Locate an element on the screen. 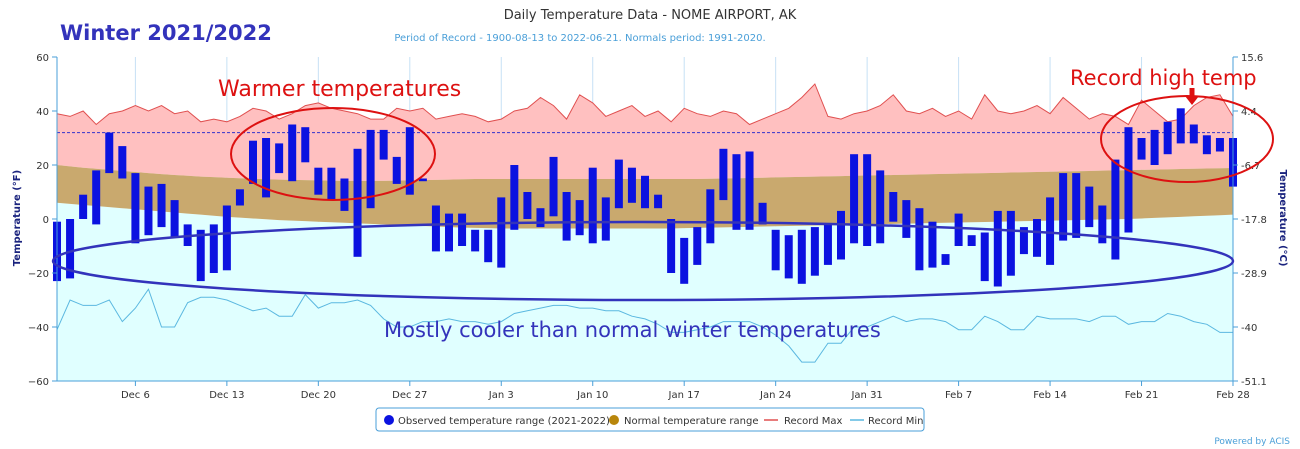  x-tick-label: Feb 14 is located at coordinates (1050, 395).